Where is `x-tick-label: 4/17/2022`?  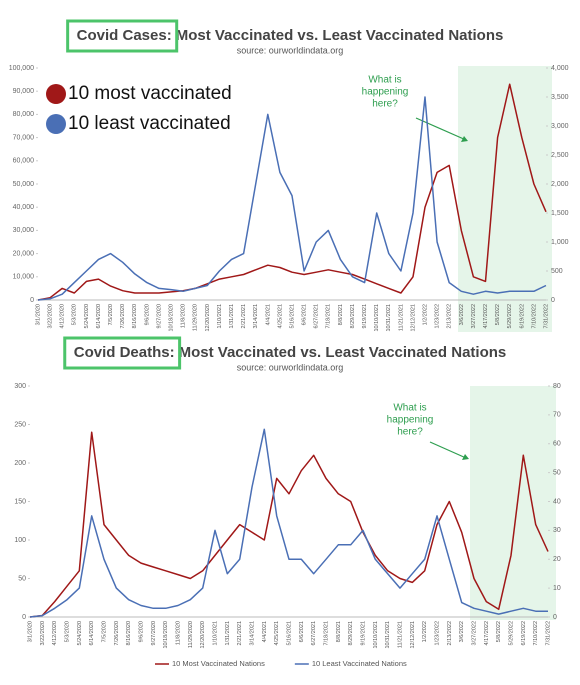
x-tick-label: 4/17/2022 is located at coordinates (486, 316).